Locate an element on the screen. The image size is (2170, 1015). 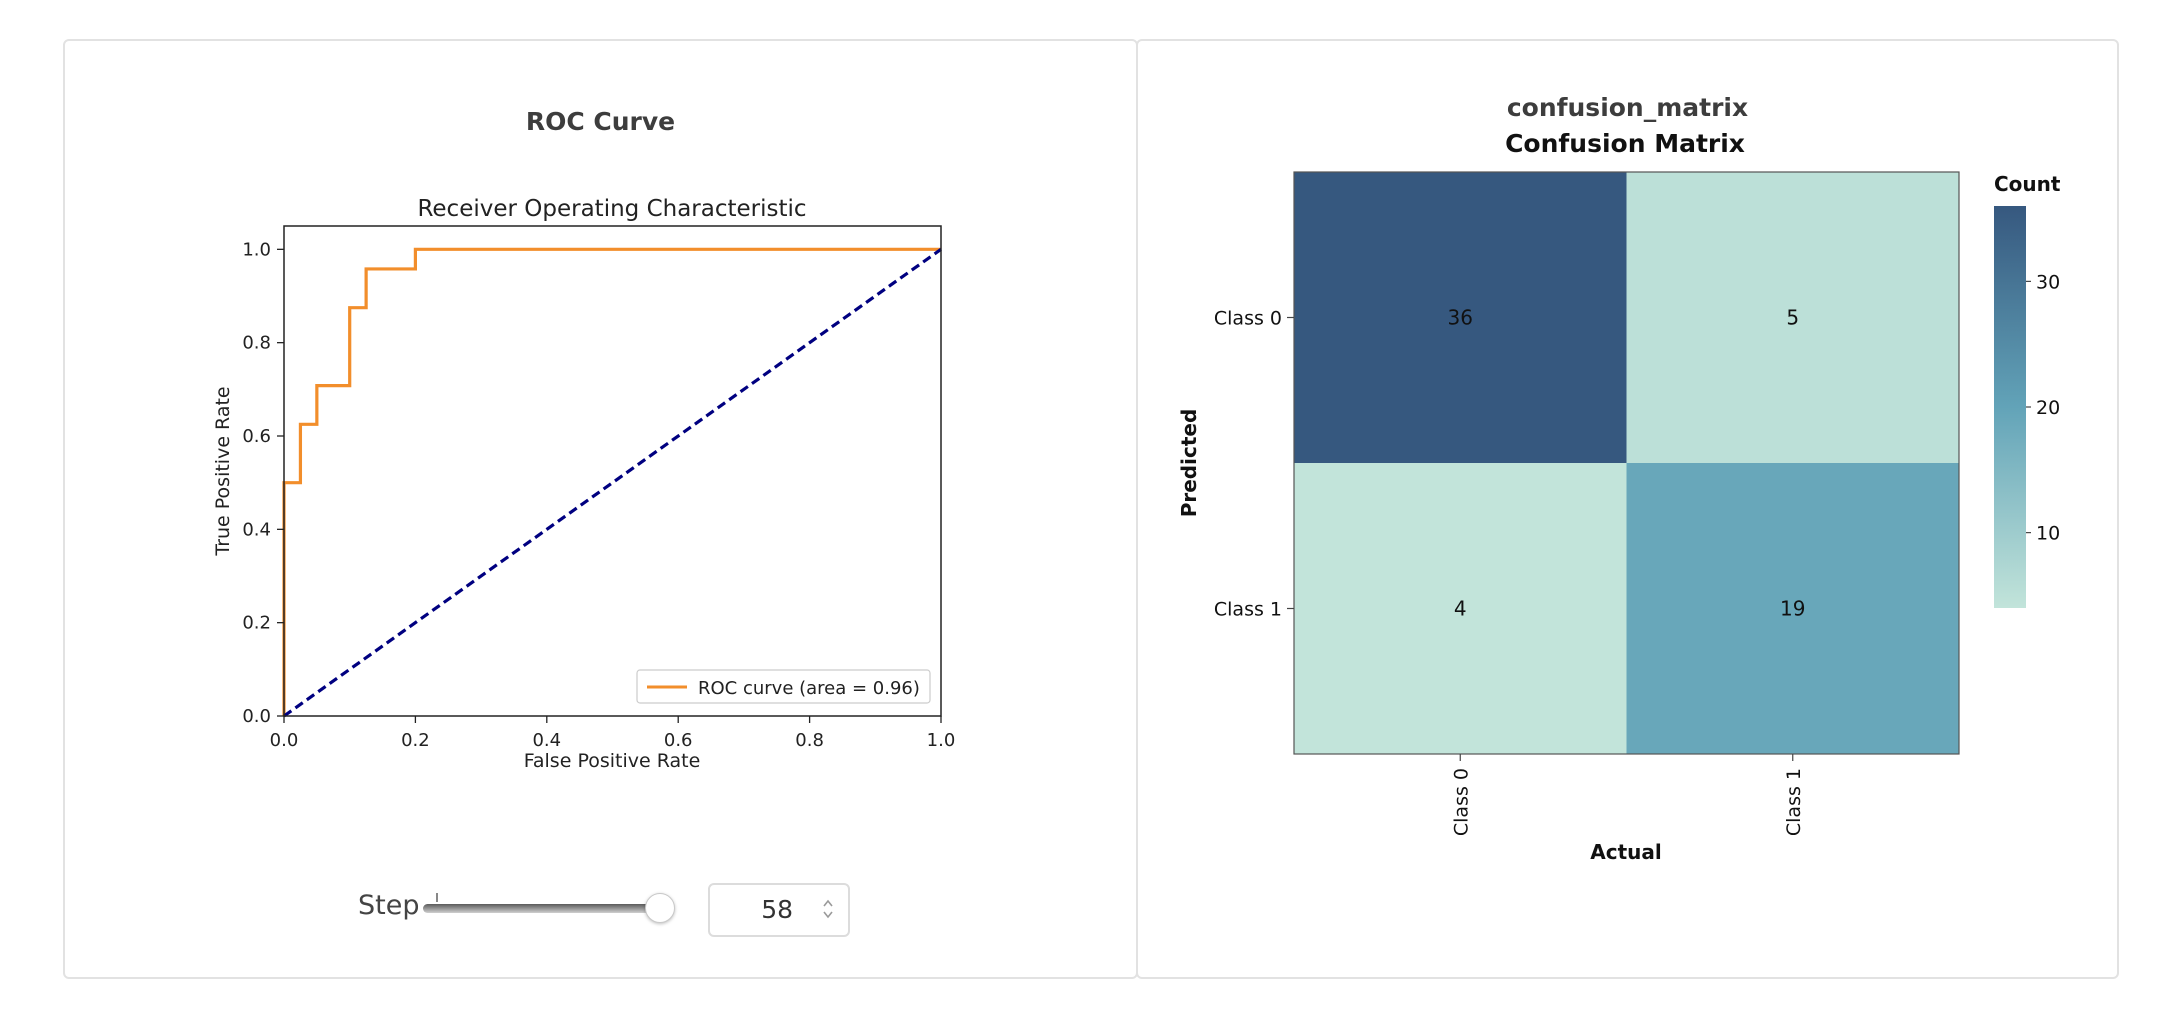
roc-x-tick-label: 0.6 is located at coordinates (678, 740).